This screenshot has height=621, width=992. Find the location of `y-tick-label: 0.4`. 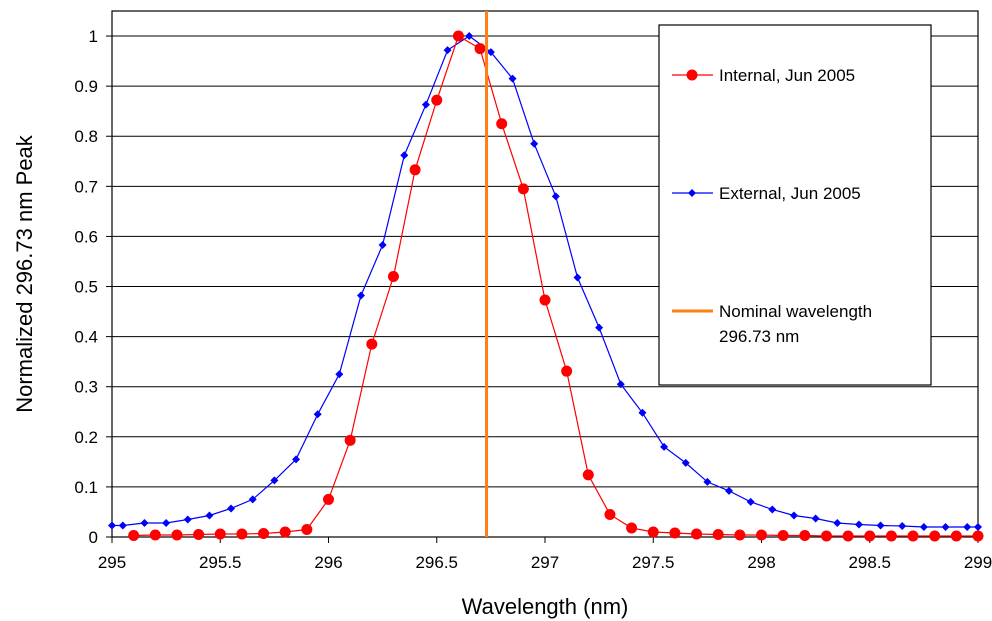

y-tick-label: 0.4 is located at coordinates (86, 337).